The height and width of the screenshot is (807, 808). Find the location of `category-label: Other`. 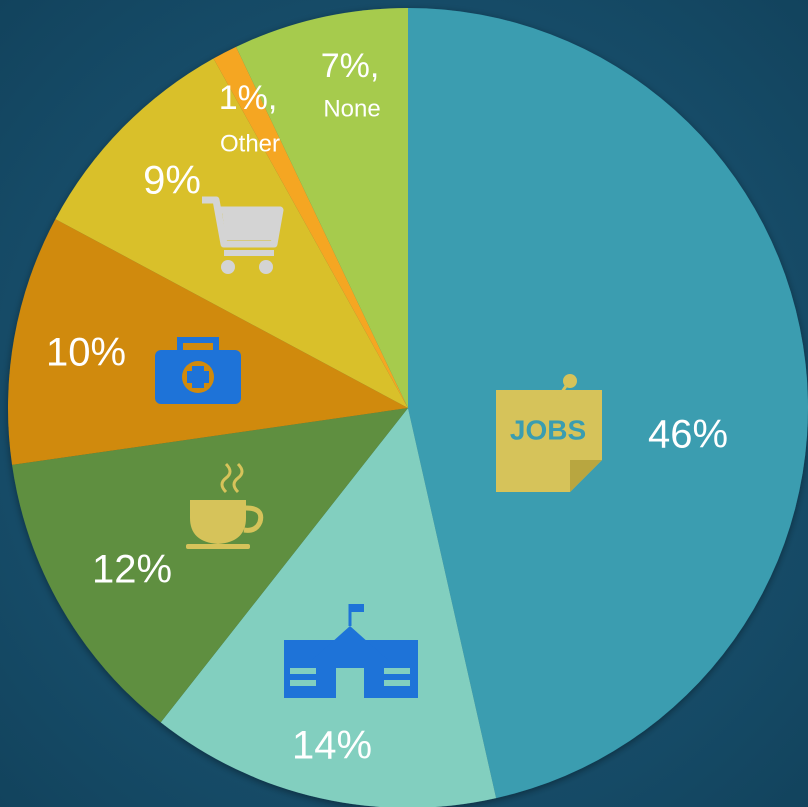

category-label: Other is located at coordinates (250, 143).